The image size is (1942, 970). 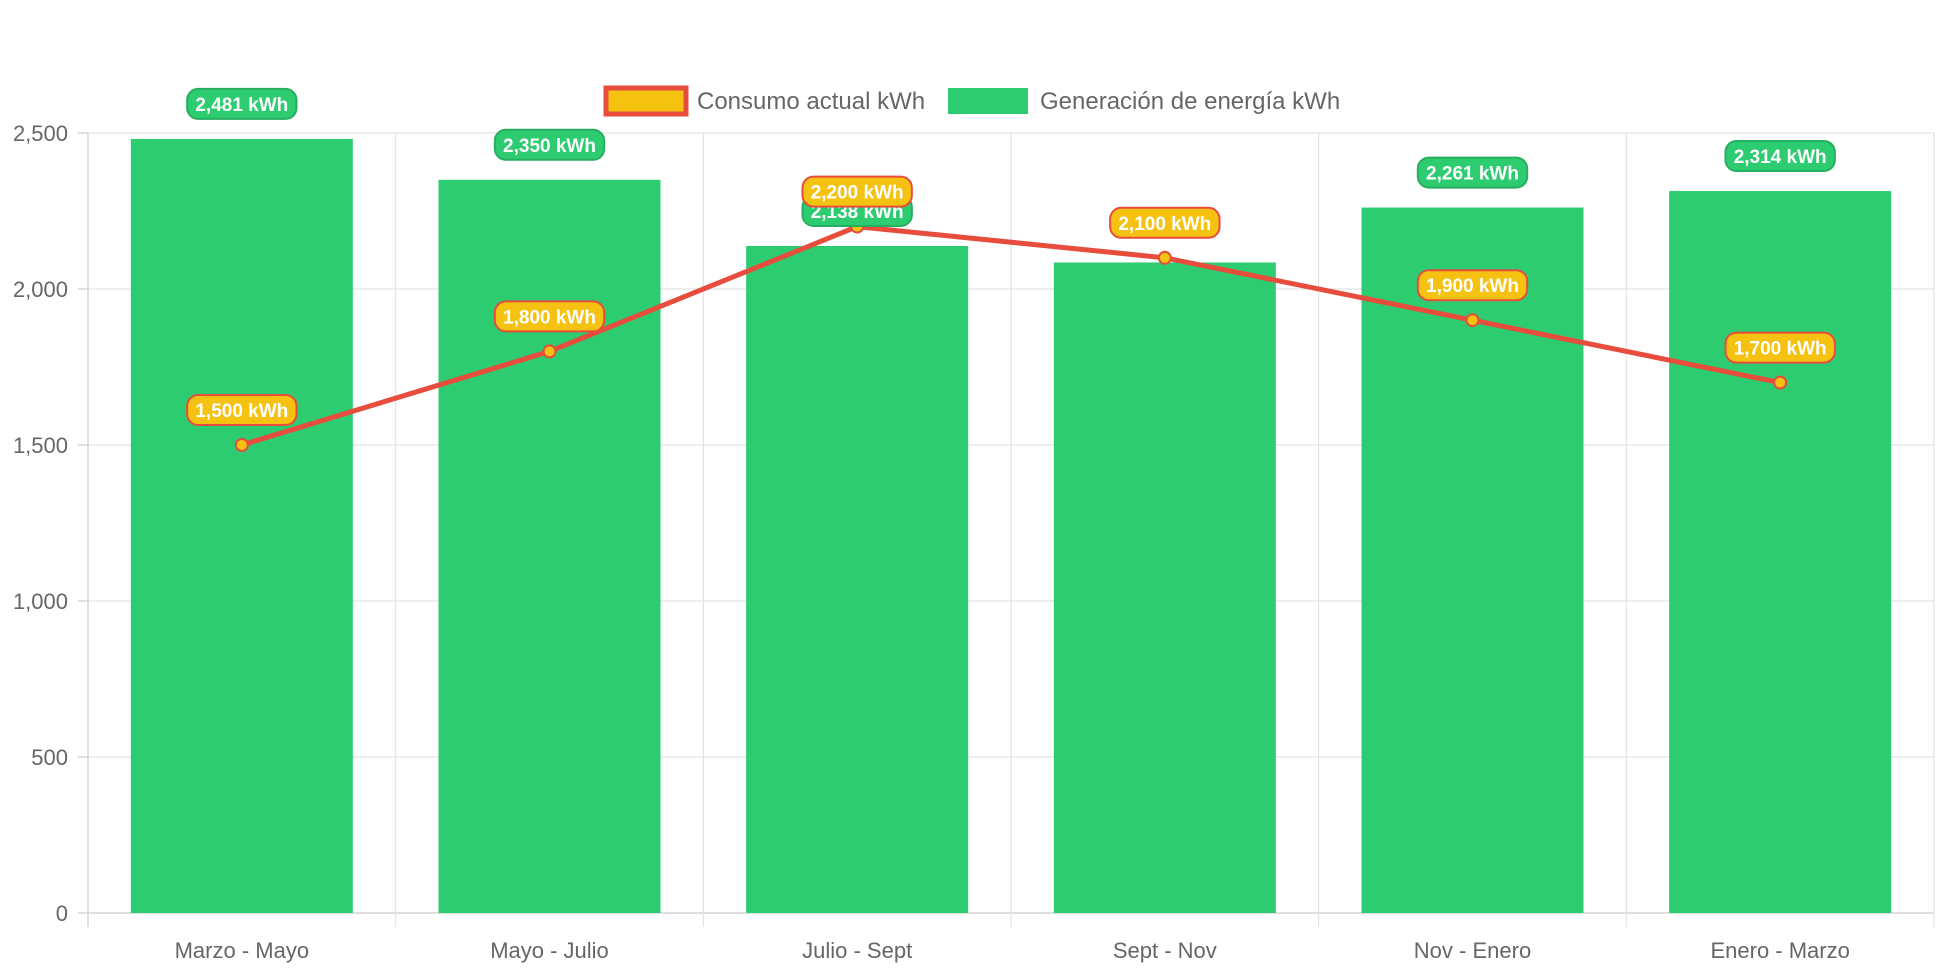 What do you see at coordinates (857, 950) in the screenshot?
I see `x-tick-label: Julio - Sept` at bounding box center [857, 950].